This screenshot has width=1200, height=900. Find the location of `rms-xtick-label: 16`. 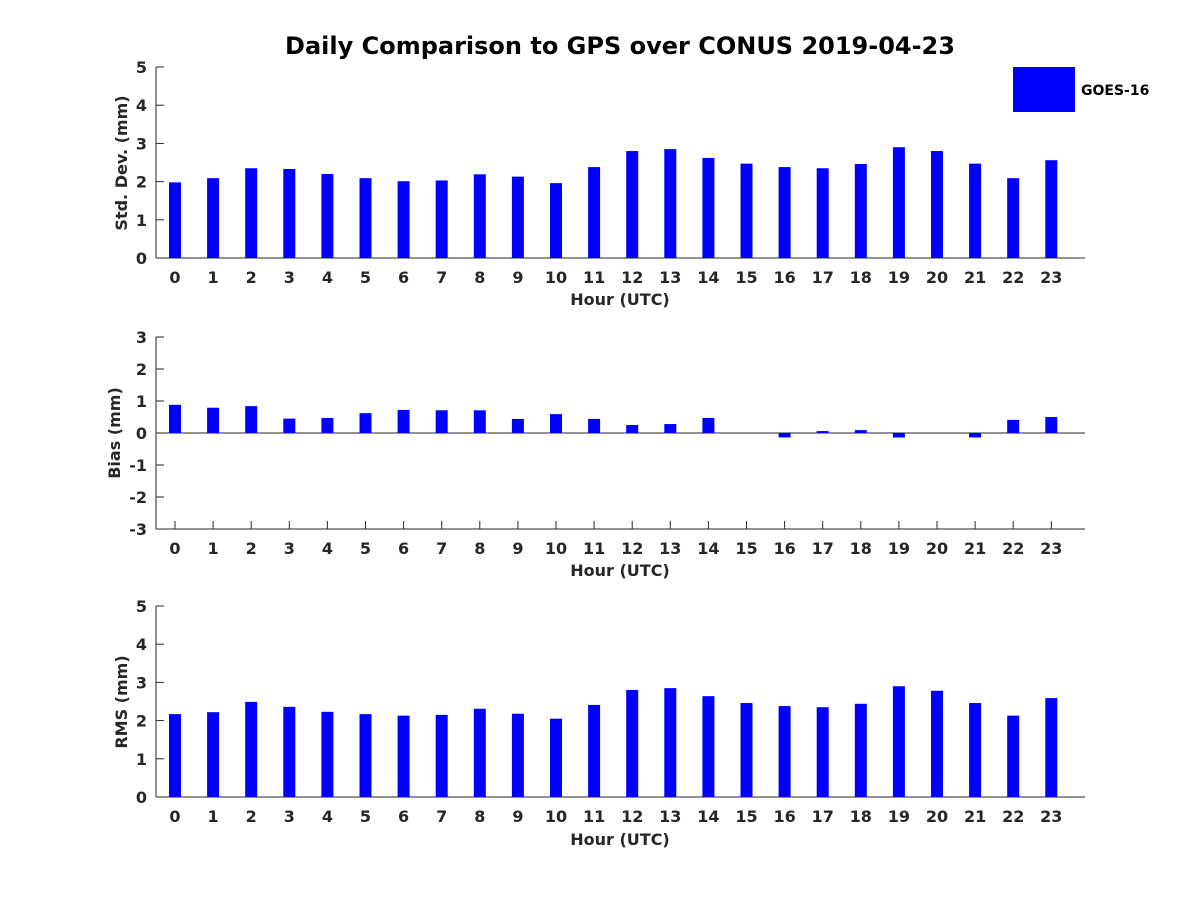

rms-xtick-label: 16 is located at coordinates (784, 816).